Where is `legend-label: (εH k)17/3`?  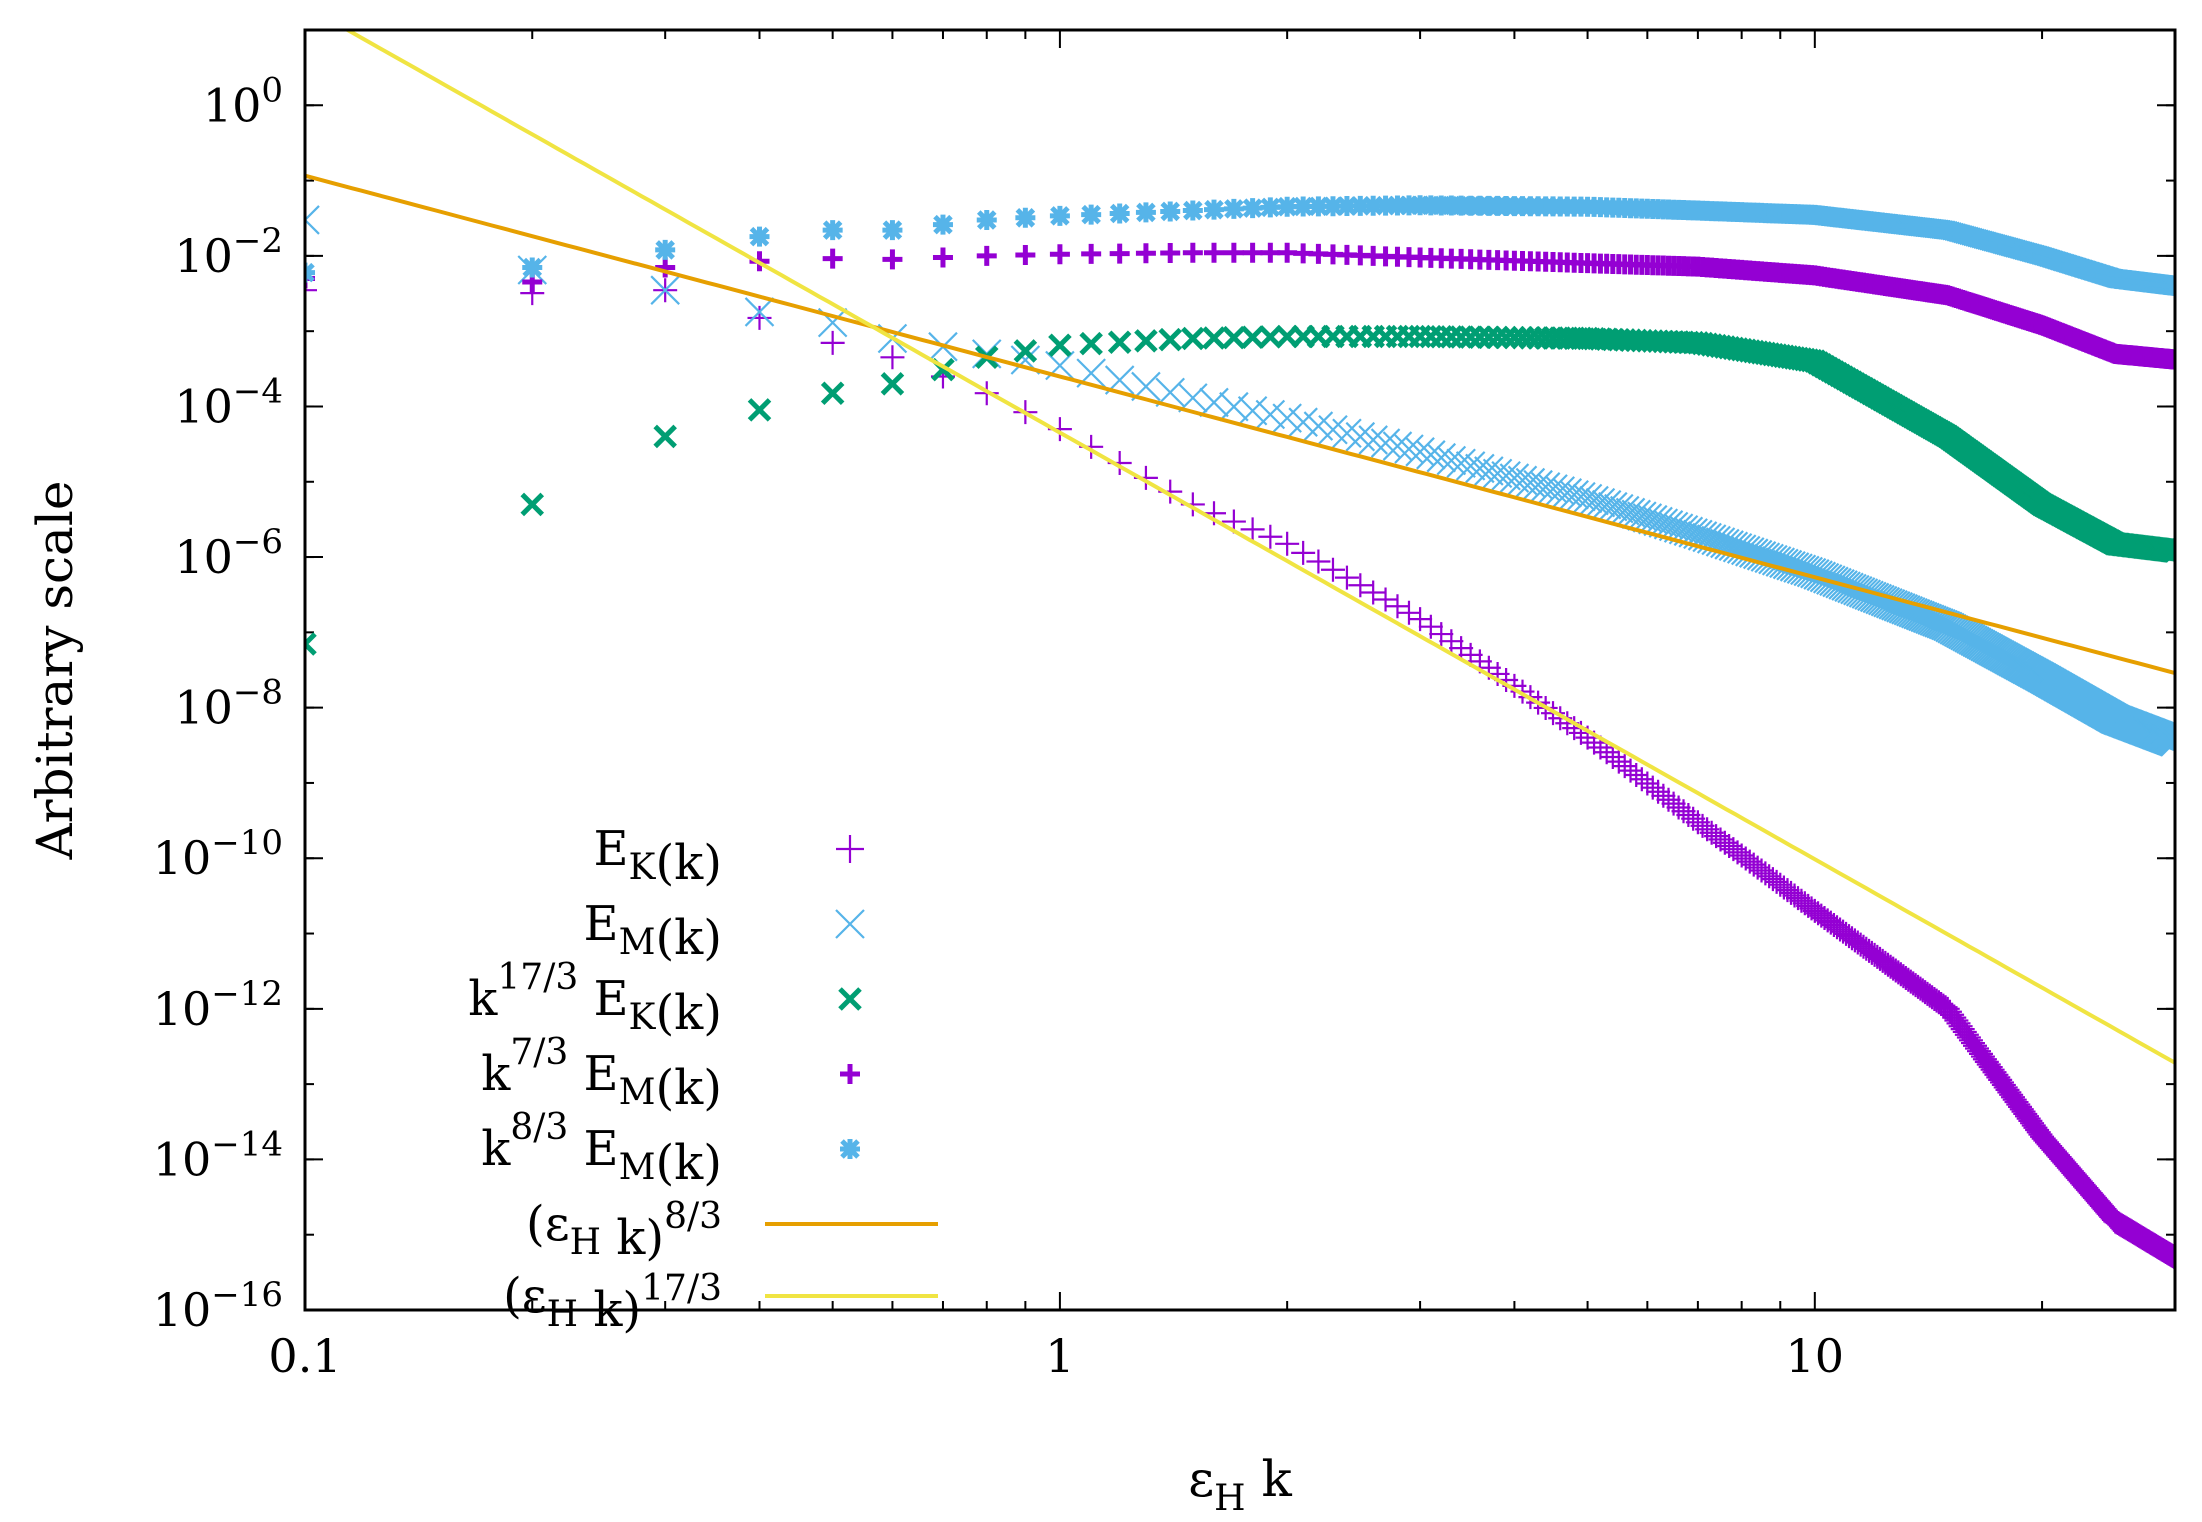
legend-label: (εH k)17/3 is located at coordinates (612, 1303).